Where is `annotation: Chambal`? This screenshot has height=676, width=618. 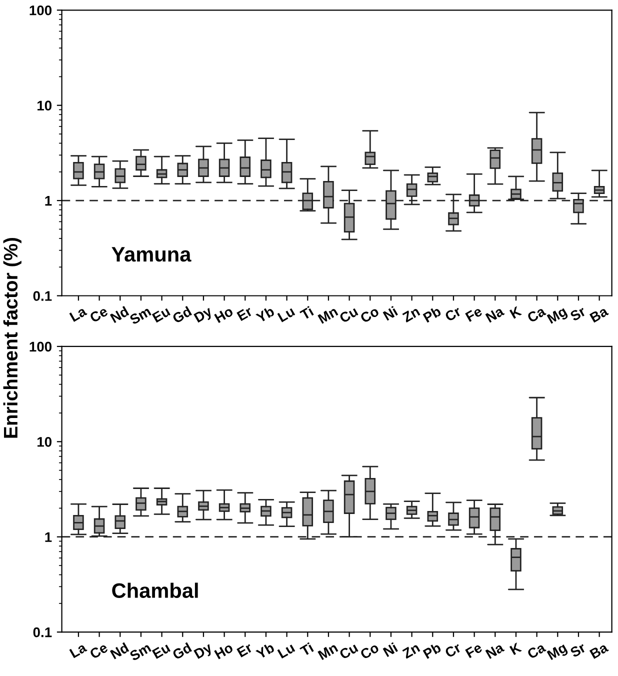
annotation: Chambal is located at coordinates (155, 590).